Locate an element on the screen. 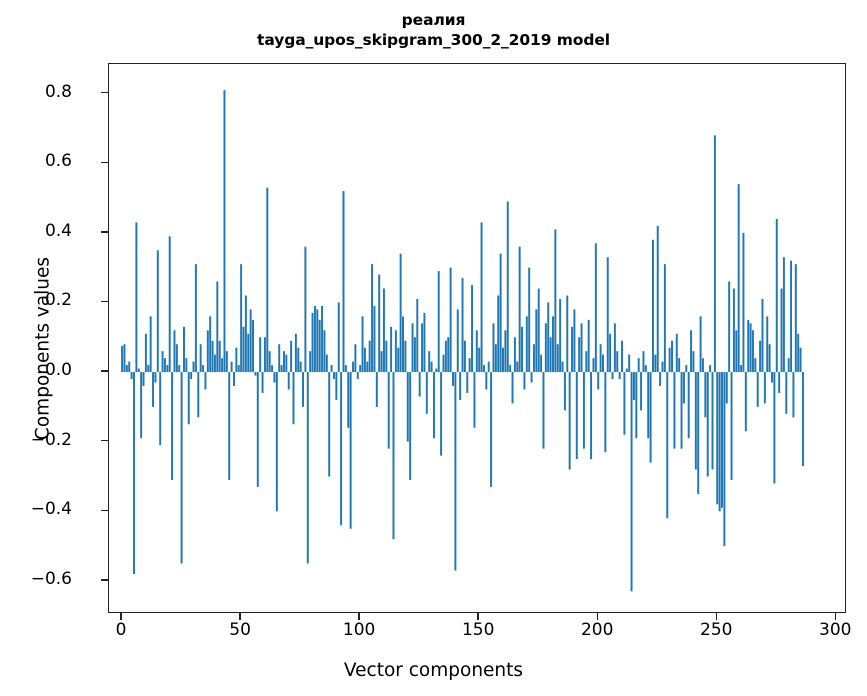 The width and height of the screenshot is (867, 696). x-tick-label: 200 is located at coordinates (597, 630).